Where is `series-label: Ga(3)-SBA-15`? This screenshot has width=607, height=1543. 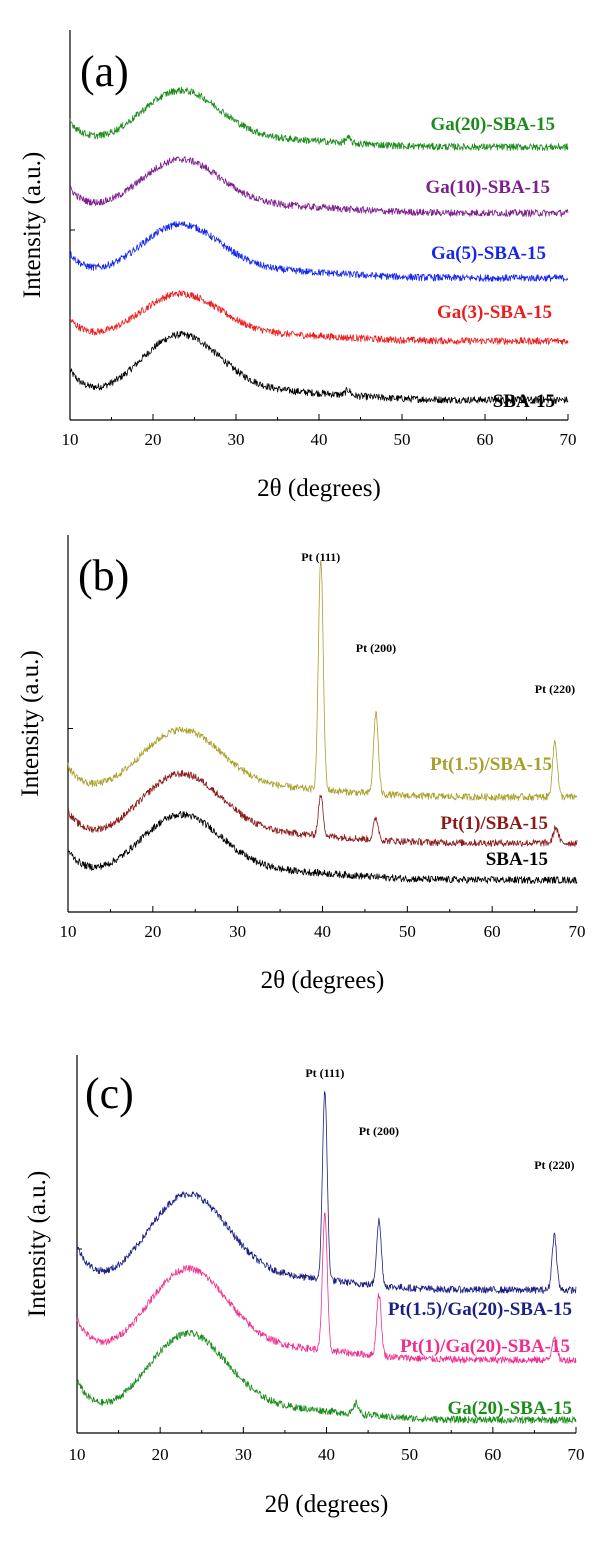
series-label: Ga(3)-SBA-15 is located at coordinates (494, 312).